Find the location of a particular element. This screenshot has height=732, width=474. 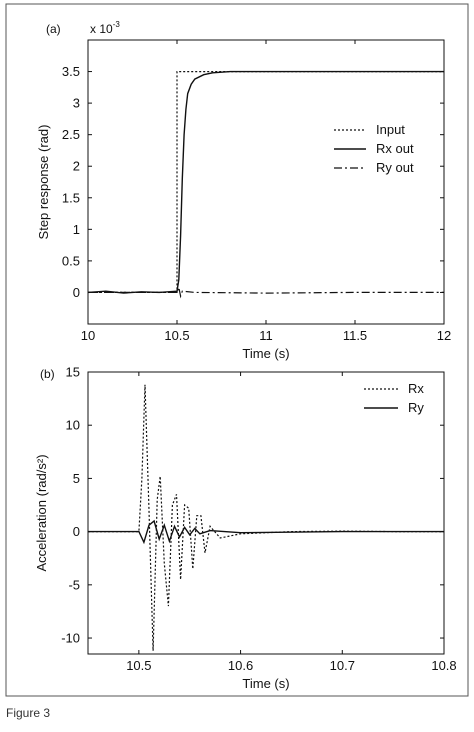

panel-a-x-tick-label: 11 is located at coordinates (266, 335).